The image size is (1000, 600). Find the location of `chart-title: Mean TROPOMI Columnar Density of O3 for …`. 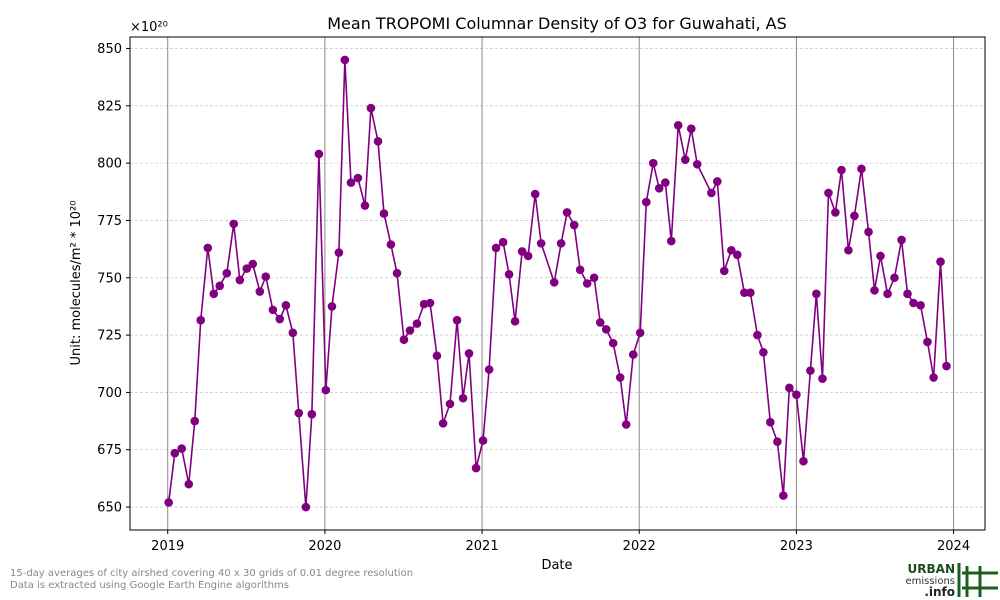

chart-title: Mean TROPOMI Columnar Density of O3 for … is located at coordinates (557, 23).